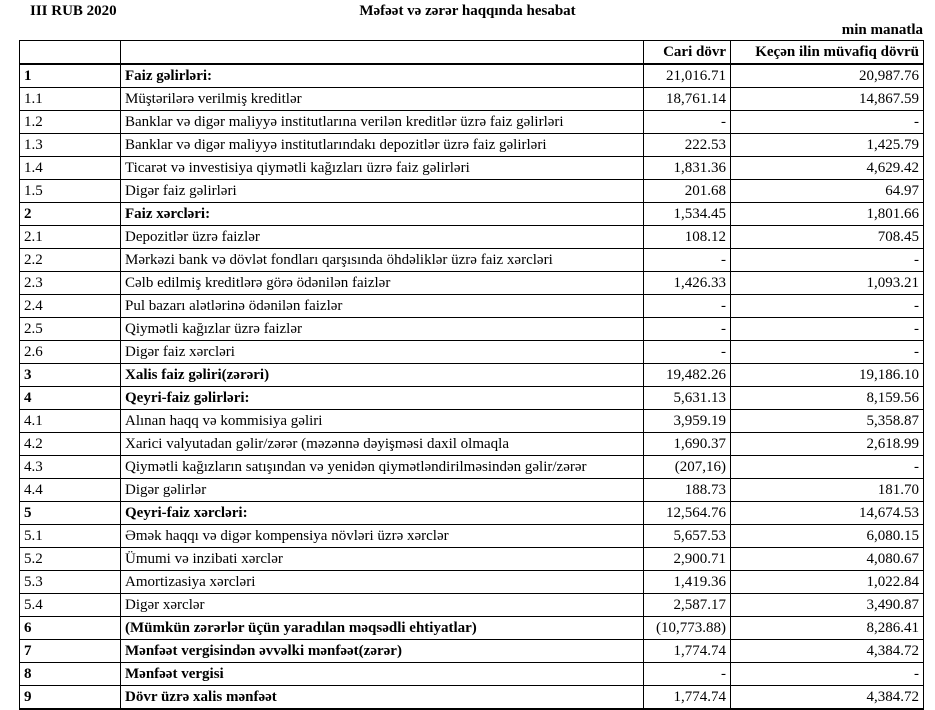 This screenshot has height=710, width=935. What do you see at coordinates (687, 398) in the screenshot?
I see `row-current-value: 5,631.13` at bounding box center [687, 398].